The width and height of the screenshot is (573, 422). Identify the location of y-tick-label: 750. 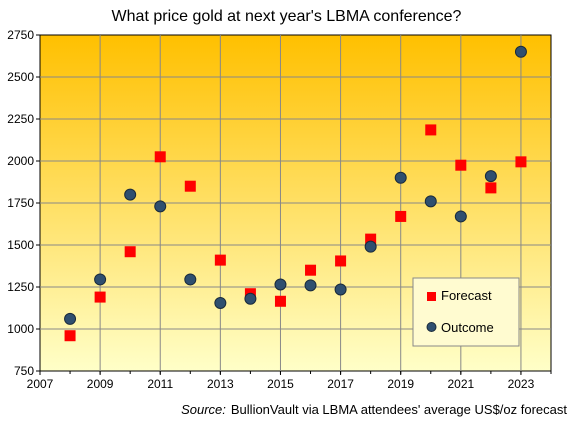
(24, 371).